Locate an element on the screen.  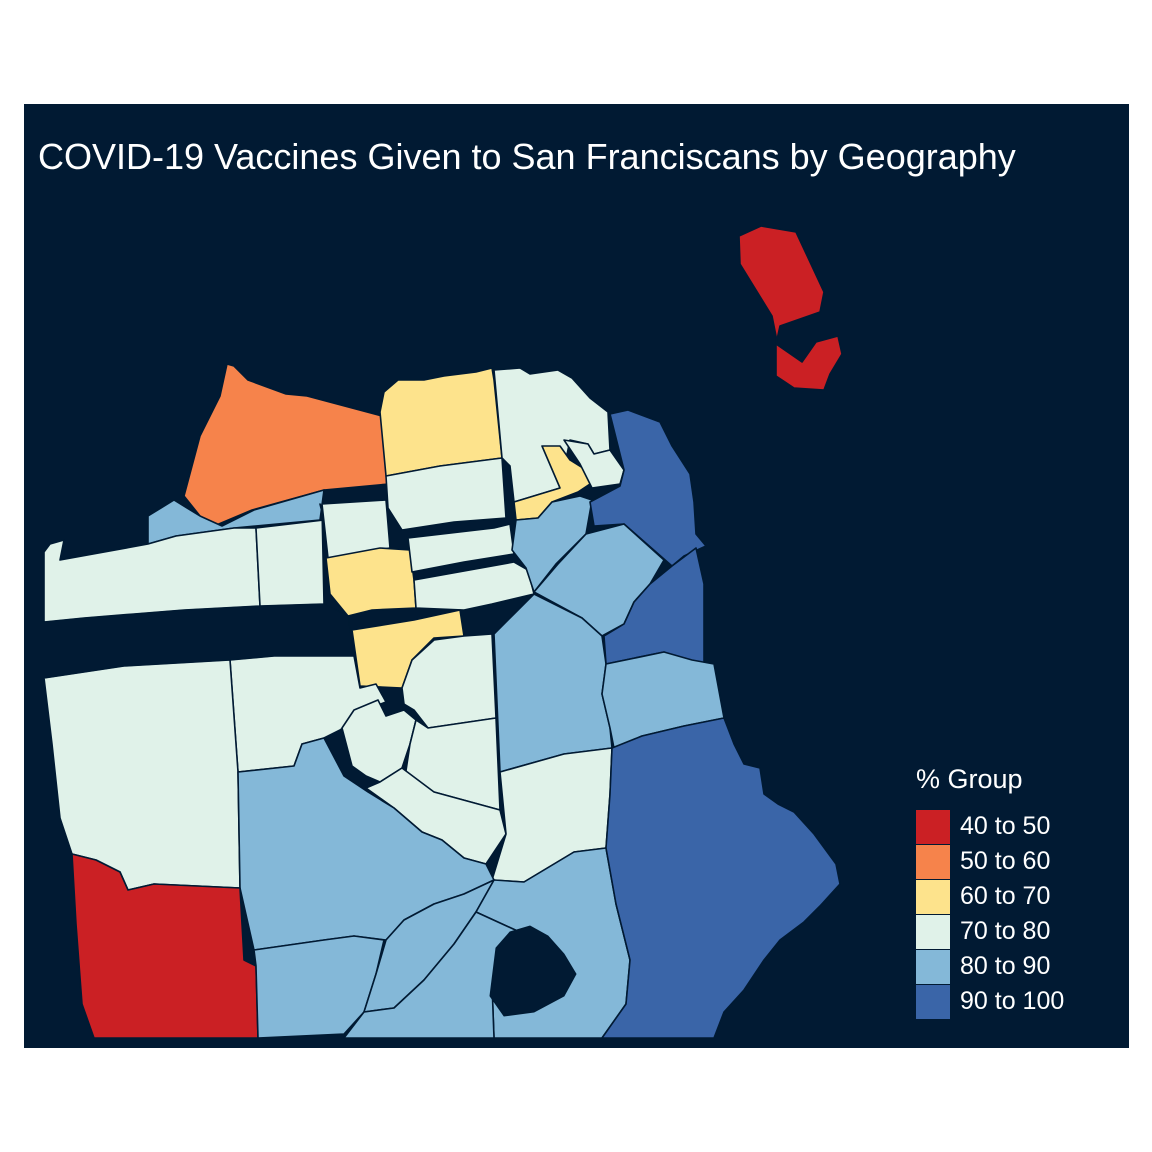
legend-item: 50 to 60 is located at coordinates (990, 861).